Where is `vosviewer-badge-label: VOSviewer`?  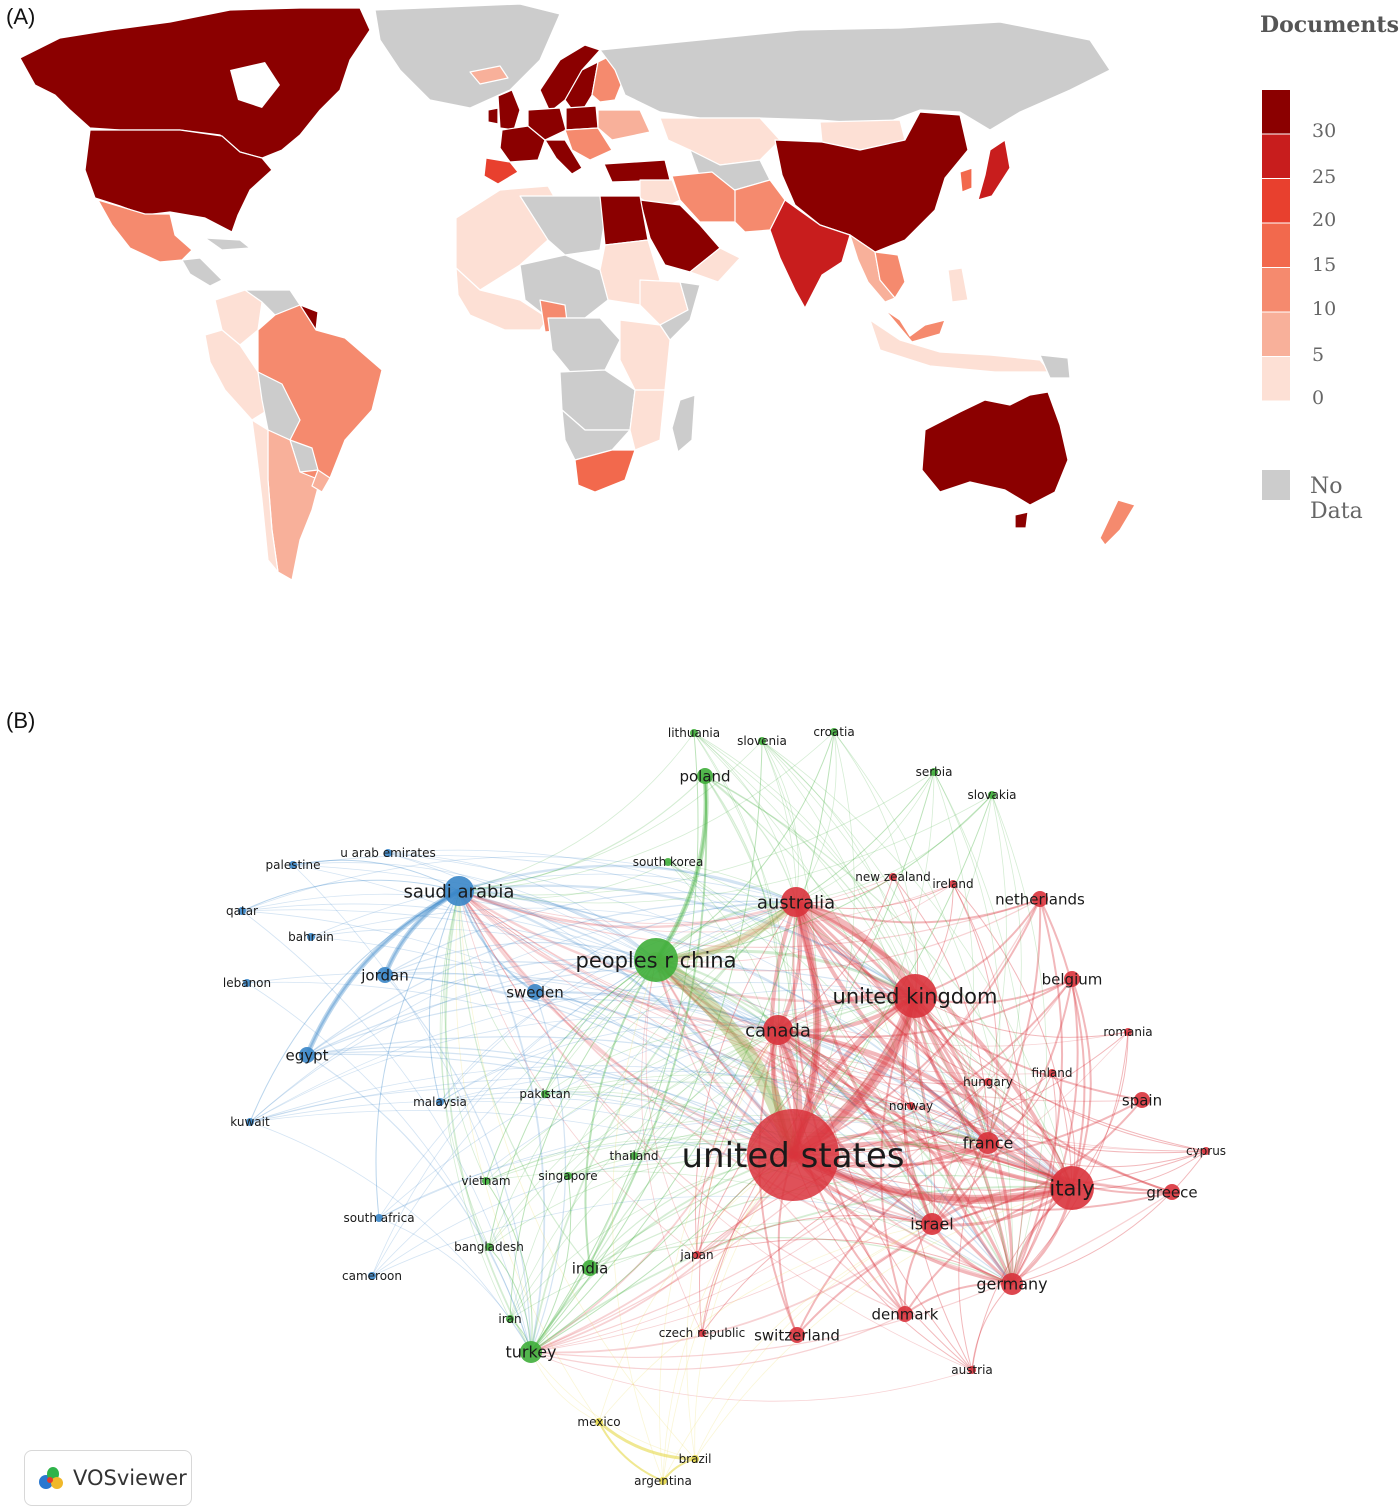 vosviewer-badge-label: VOSviewer is located at coordinates (130, 1478).